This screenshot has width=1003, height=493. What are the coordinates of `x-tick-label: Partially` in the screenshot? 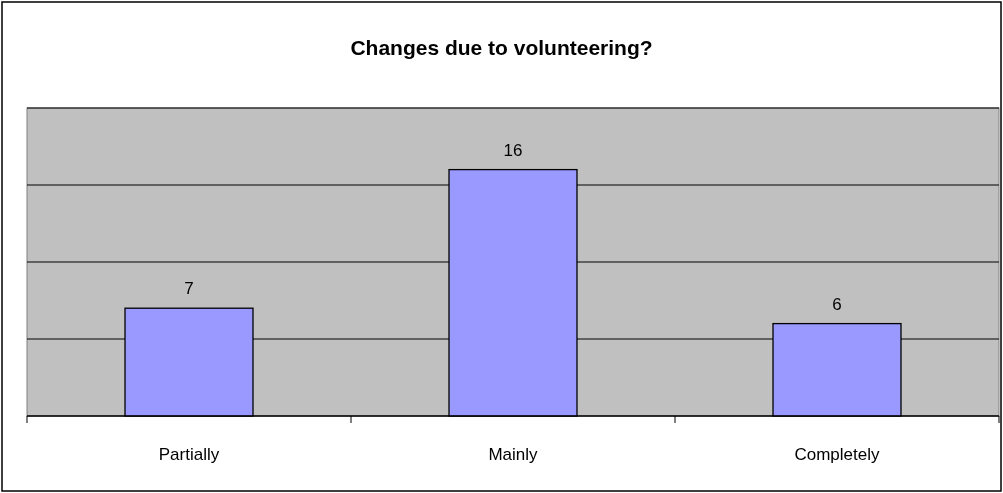 It's located at (189, 454).